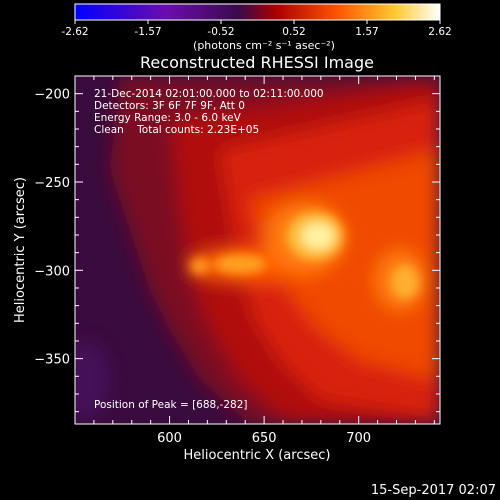  What do you see at coordinates (257, 12) in the screenshot?
I see `colorbar` at bounding box center [257, 12].